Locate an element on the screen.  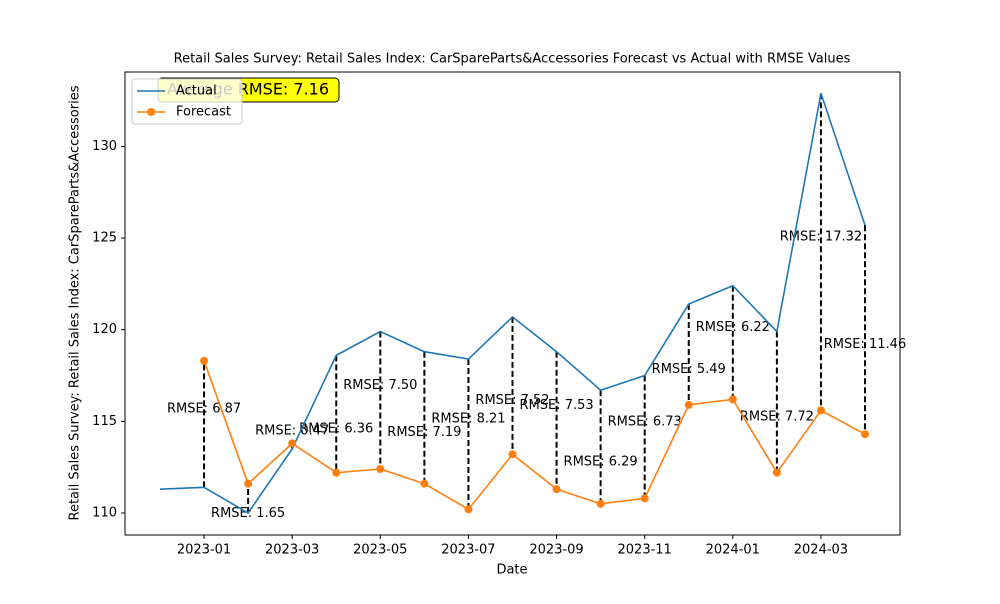
legend-label: Actual is located at coordinates (196, 91).